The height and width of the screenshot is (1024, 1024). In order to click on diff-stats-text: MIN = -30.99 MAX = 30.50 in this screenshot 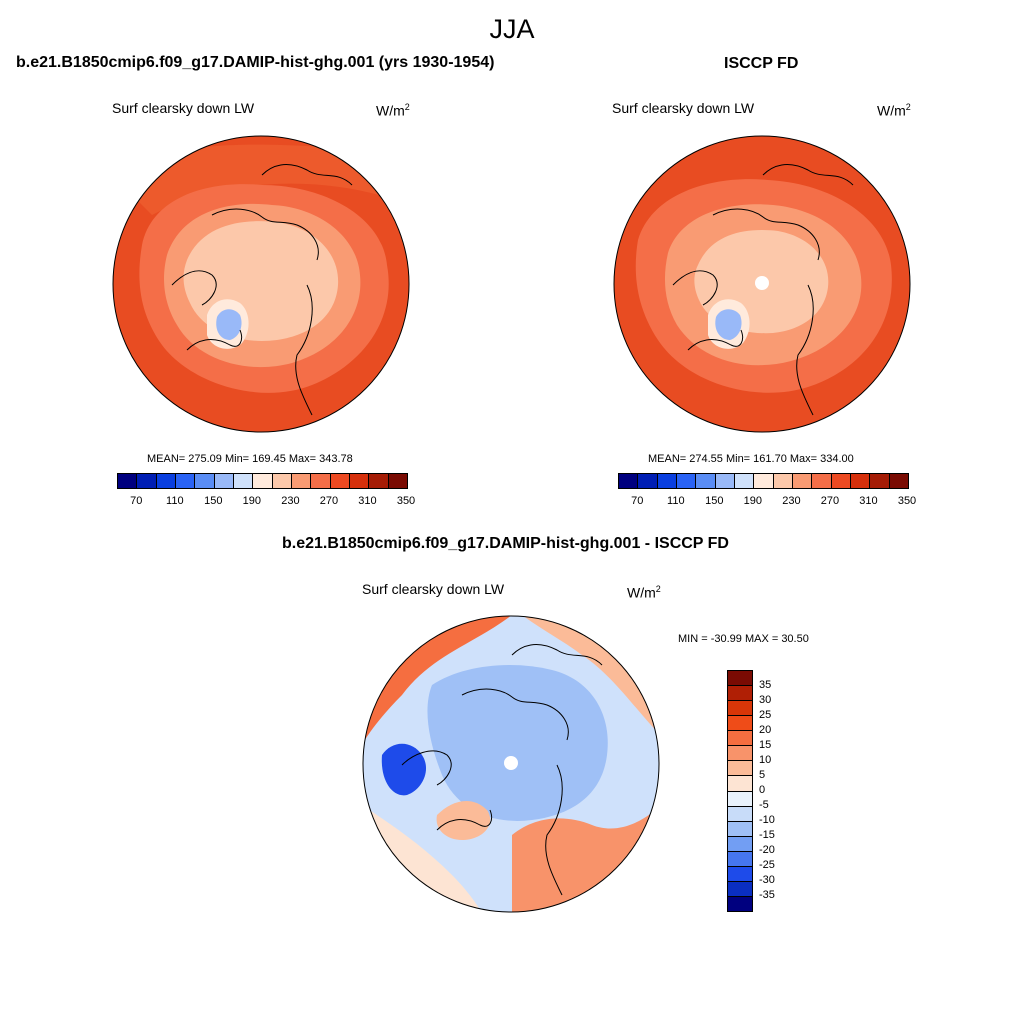, I will do `click(743, 639)`.